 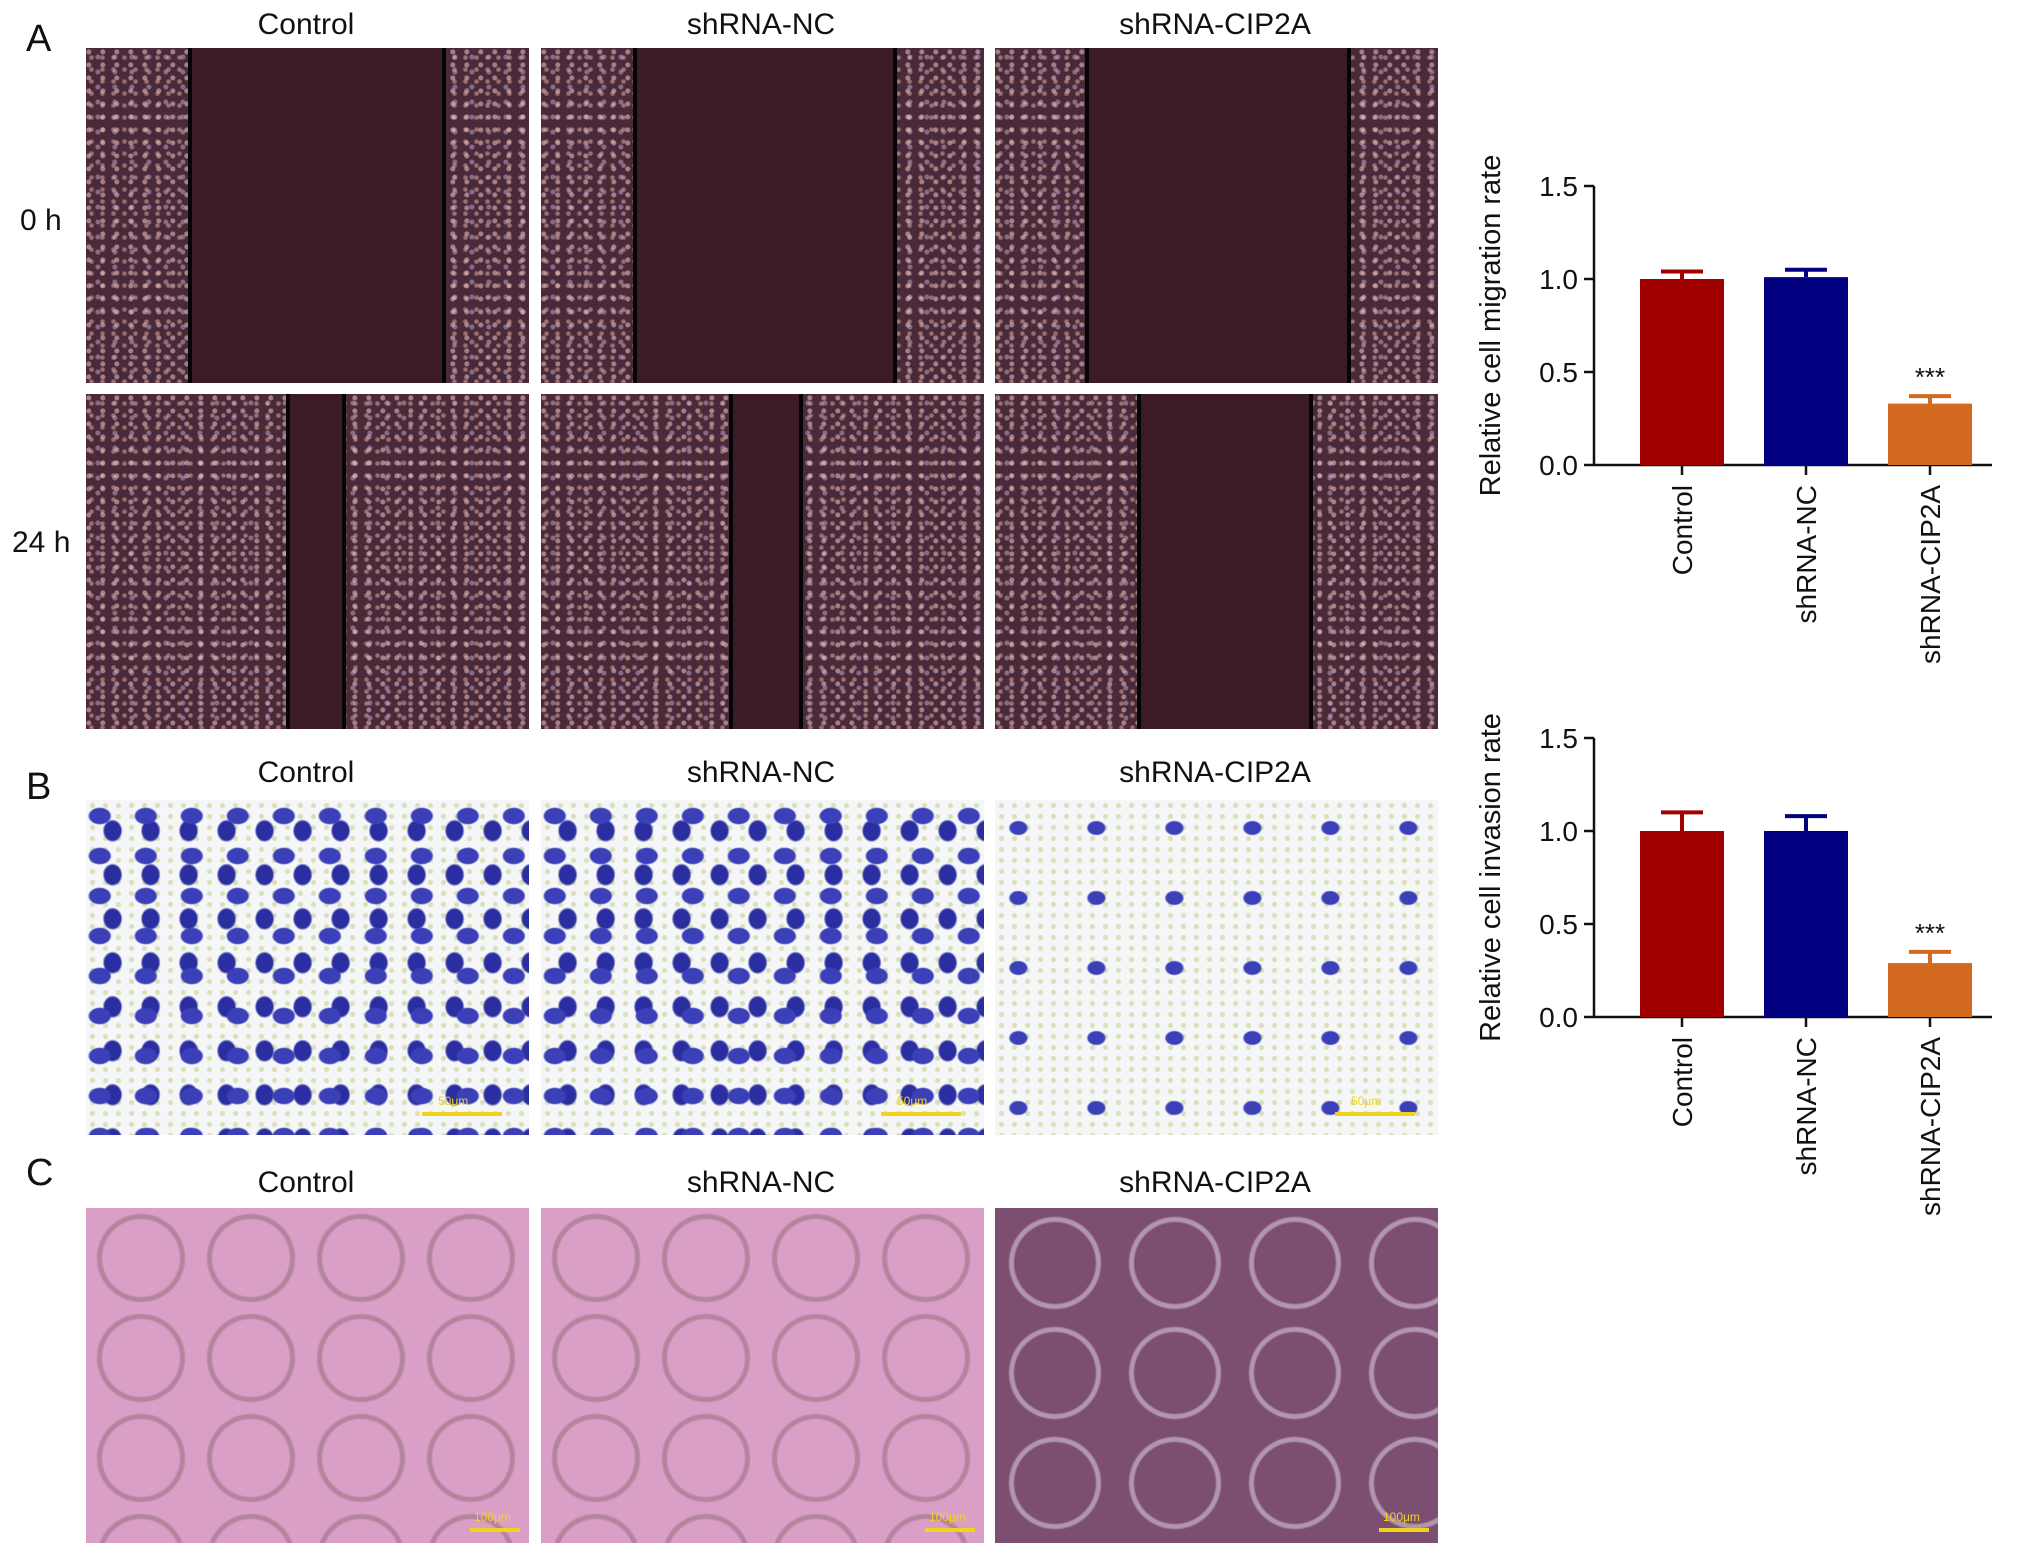 What do you see at coordinates (761, 1182) in the screenshot?
I see `panel-c-col-shrna-nc: shRNA-NC` at bounding box center [761, 1182].